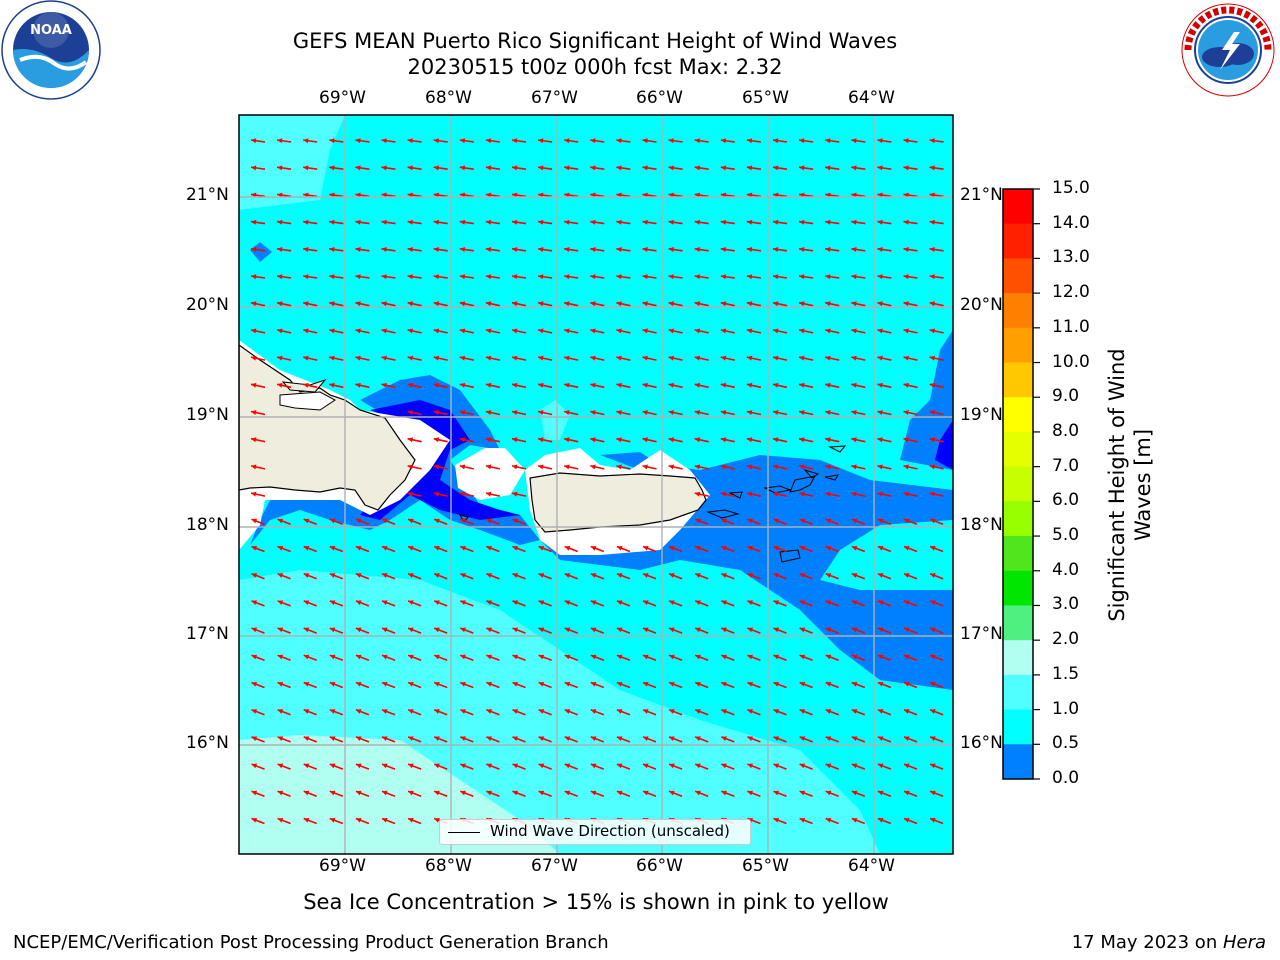 This screenshot has width=1280, height=960. What do you see at coordinates (1071, 257) in the screenshot?
I see `colorbar-tick-label: 13.0` at bounding box center [1071, 257].